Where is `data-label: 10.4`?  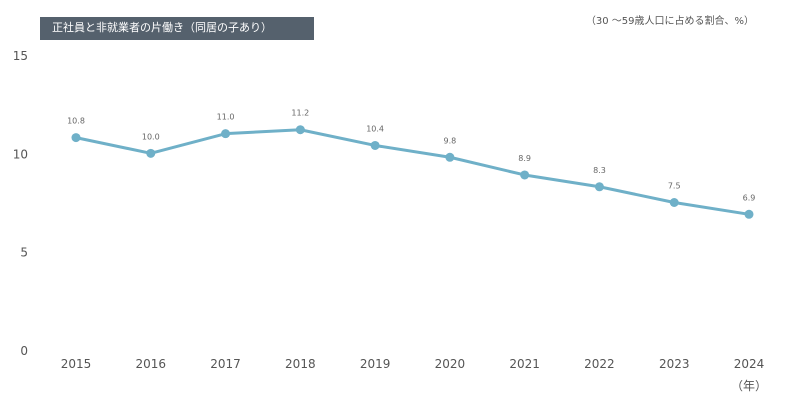 data-label: 10.4 is located at coordinates (375, 128).